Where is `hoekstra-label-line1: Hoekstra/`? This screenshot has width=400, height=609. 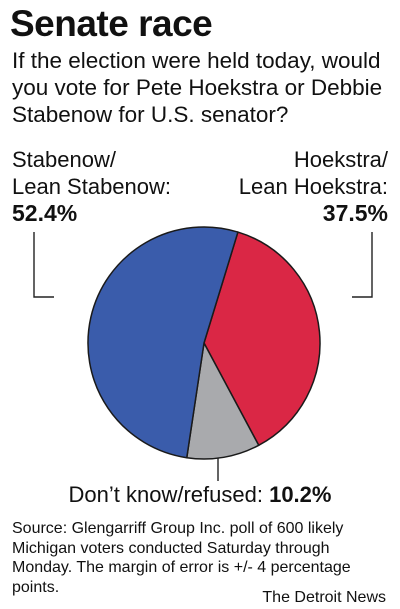 hoekstra-label-line1: Hoekstra/ is located at coordinates (340, 159).